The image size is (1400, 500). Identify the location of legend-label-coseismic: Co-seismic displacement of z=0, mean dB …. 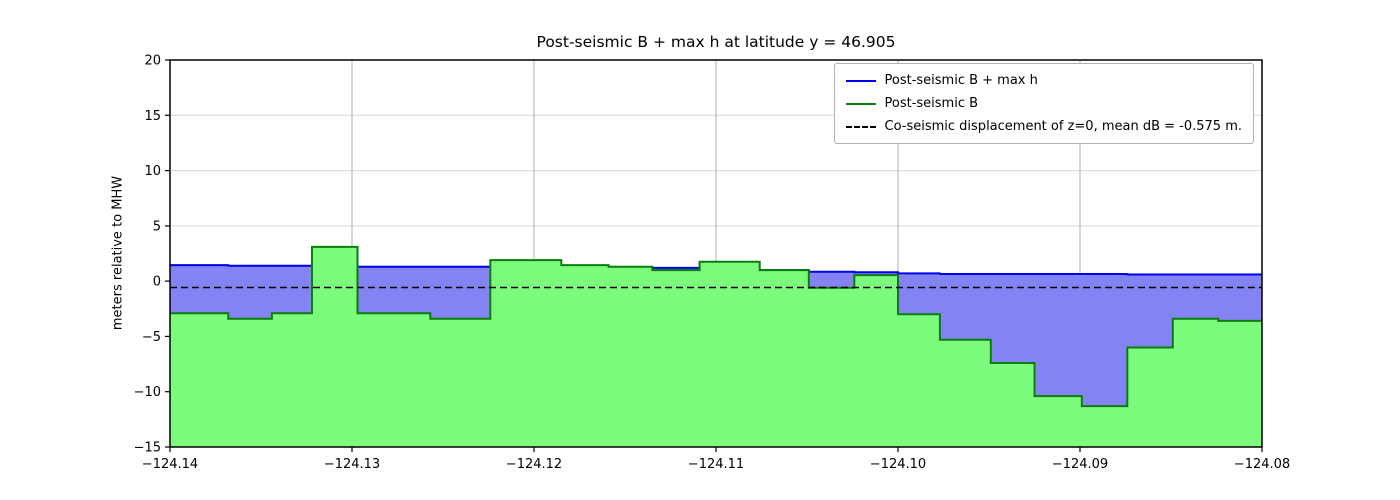
(1063, 126).